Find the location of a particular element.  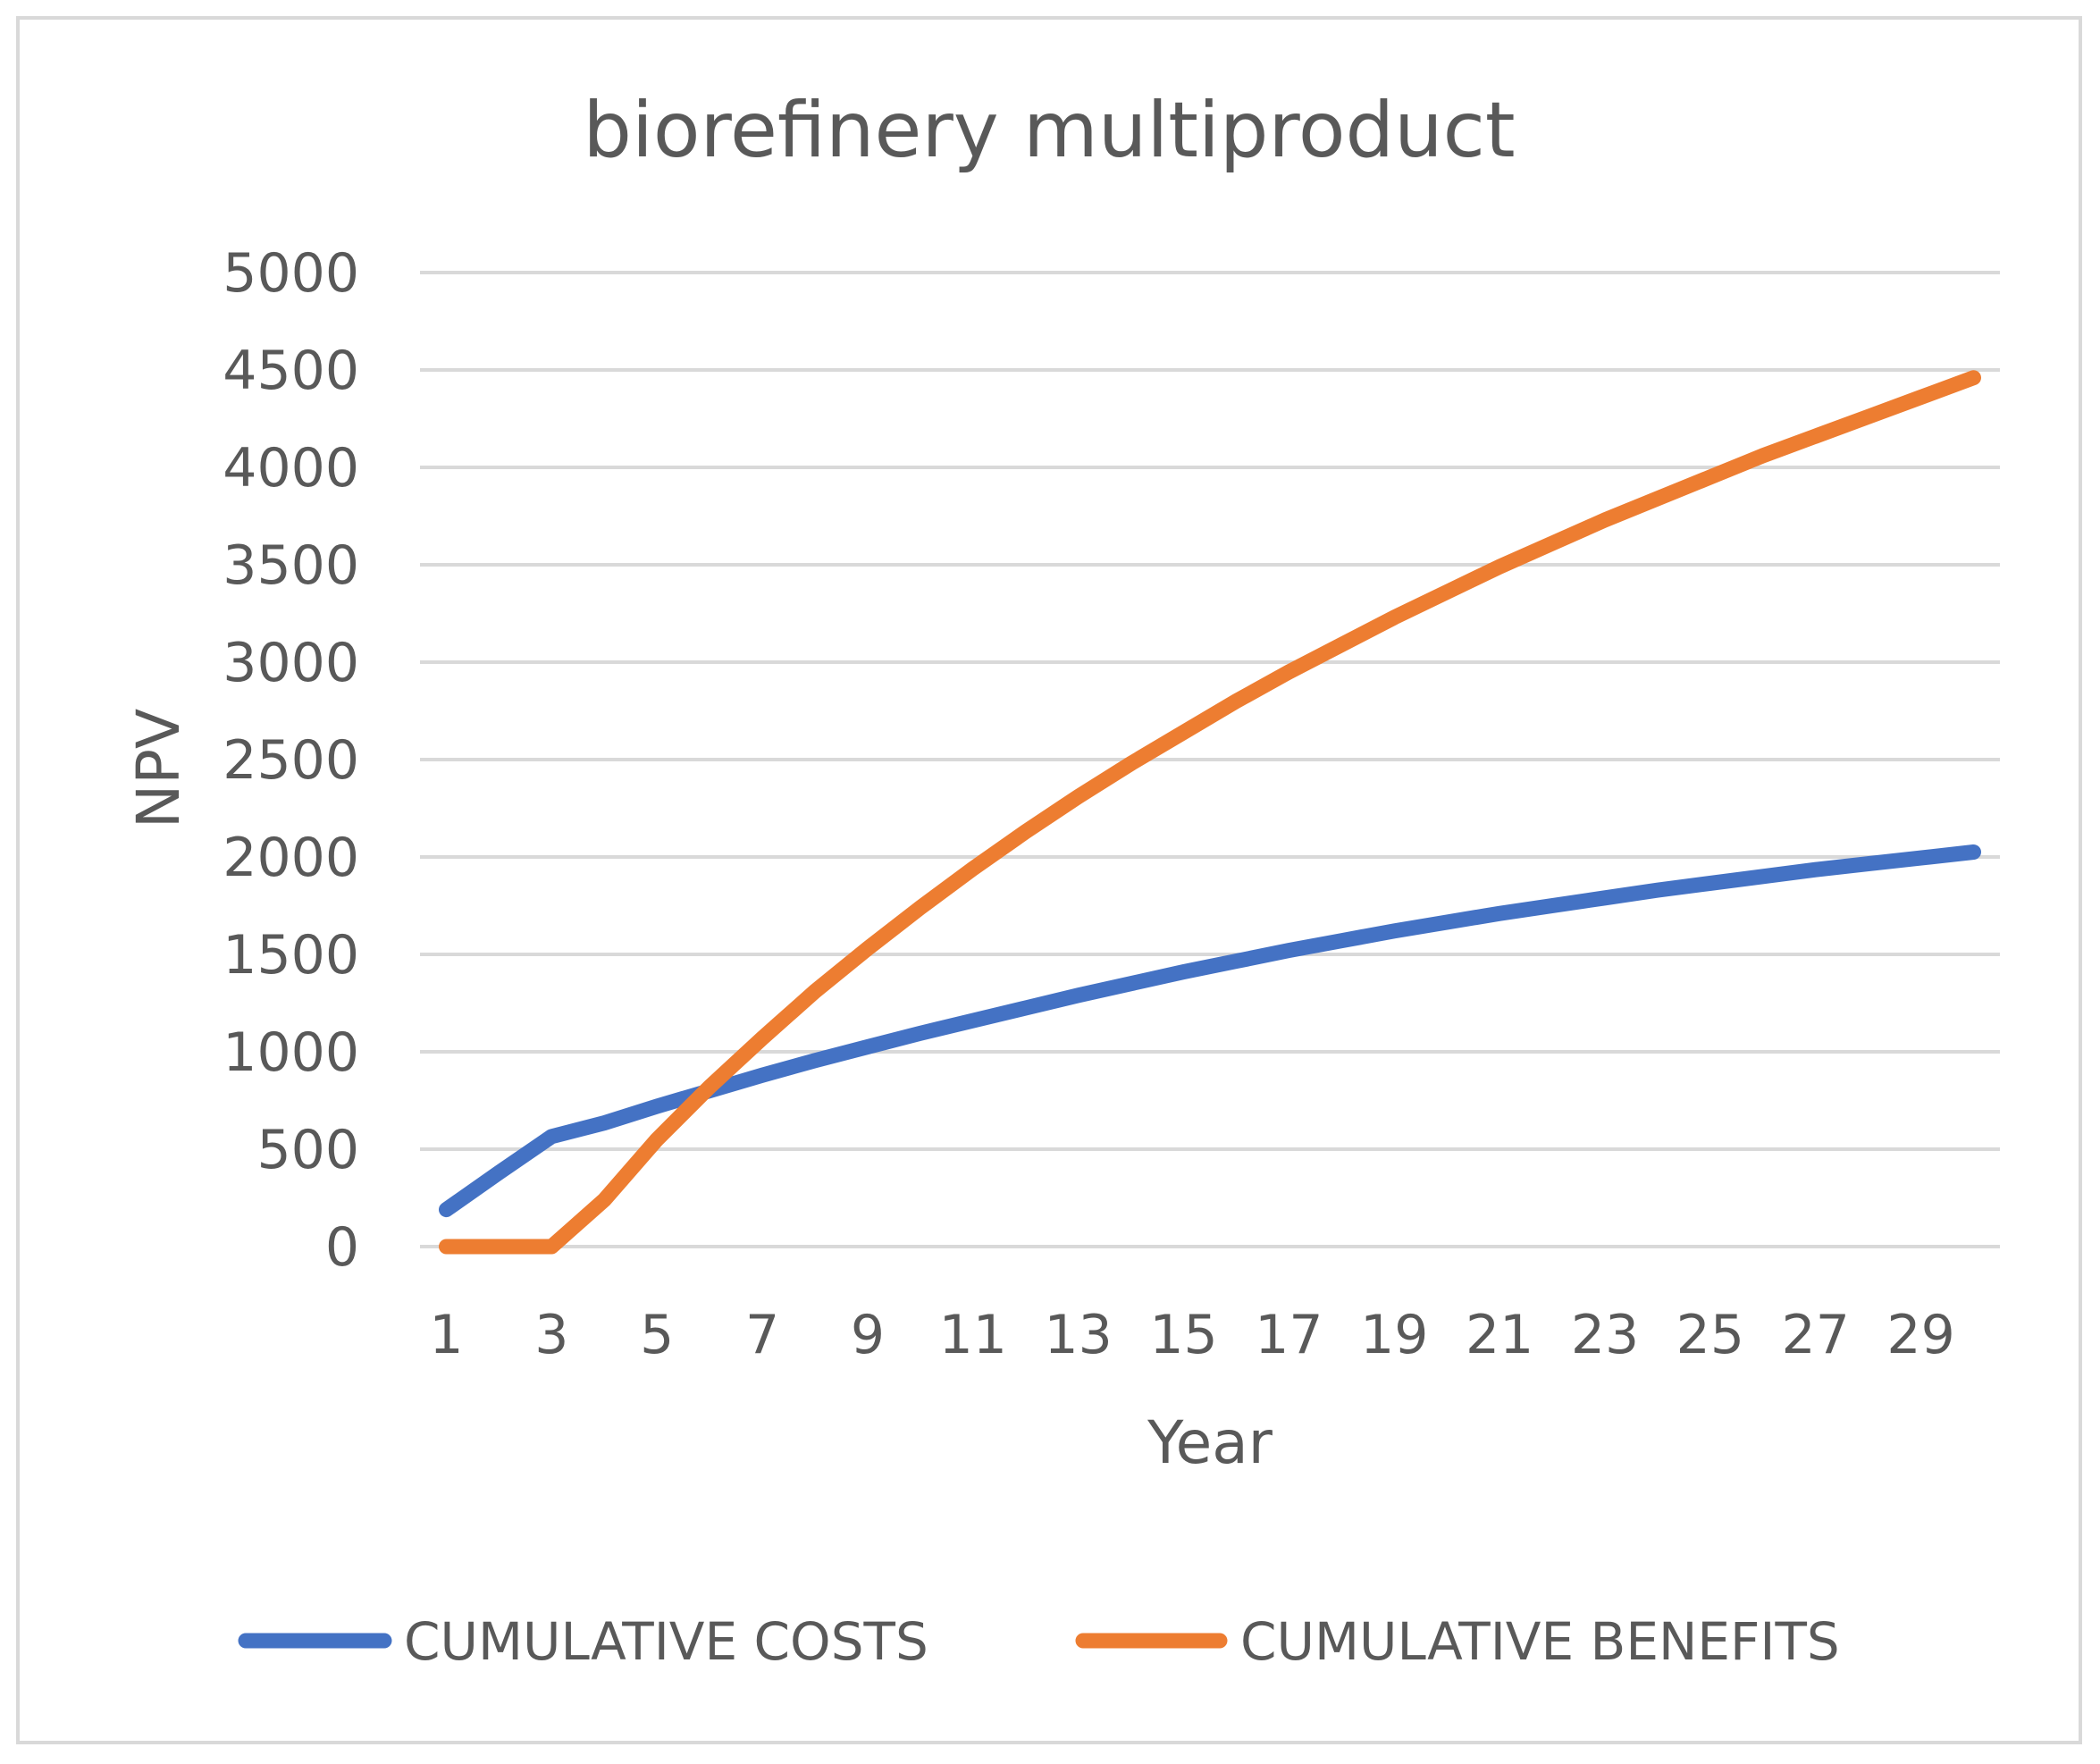

y-tick-label: 2000 is located at coordinates (291, 858).